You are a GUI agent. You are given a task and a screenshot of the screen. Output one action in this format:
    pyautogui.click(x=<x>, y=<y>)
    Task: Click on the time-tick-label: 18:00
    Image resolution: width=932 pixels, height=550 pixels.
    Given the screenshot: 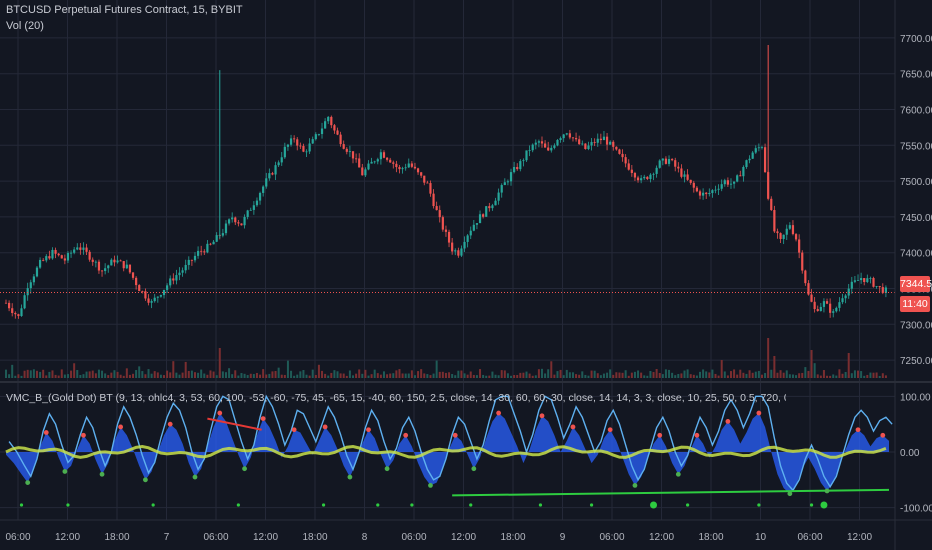 What is the action you would take?
    pyautogui.click(x=710, y=537)
    